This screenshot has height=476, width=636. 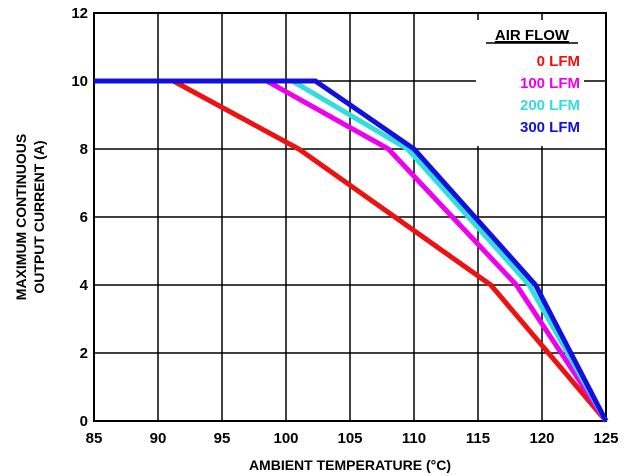 I want to click on y-tick-label: 0, so click(x=84, y=421).